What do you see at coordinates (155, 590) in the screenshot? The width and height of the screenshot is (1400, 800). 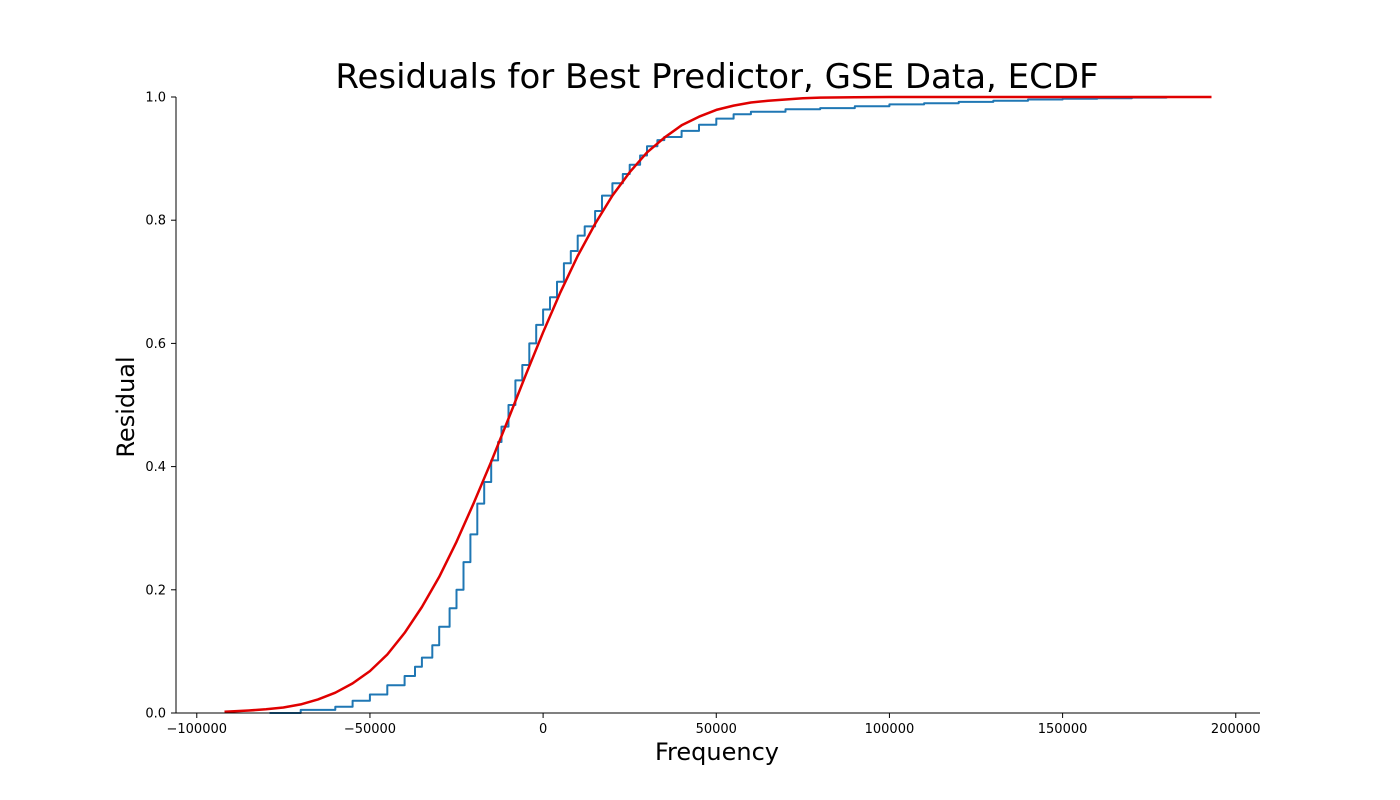 I see `y-tick-label: 0.2` at bounding box center [155, 590].